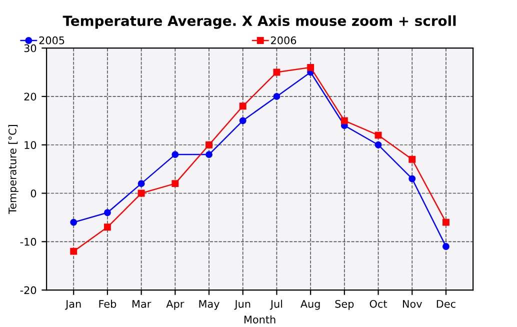 The image size is (517, 327). Describe the element at coordinates (51, 40) in the screenshot. I see `legend-label: 2005` at that location.